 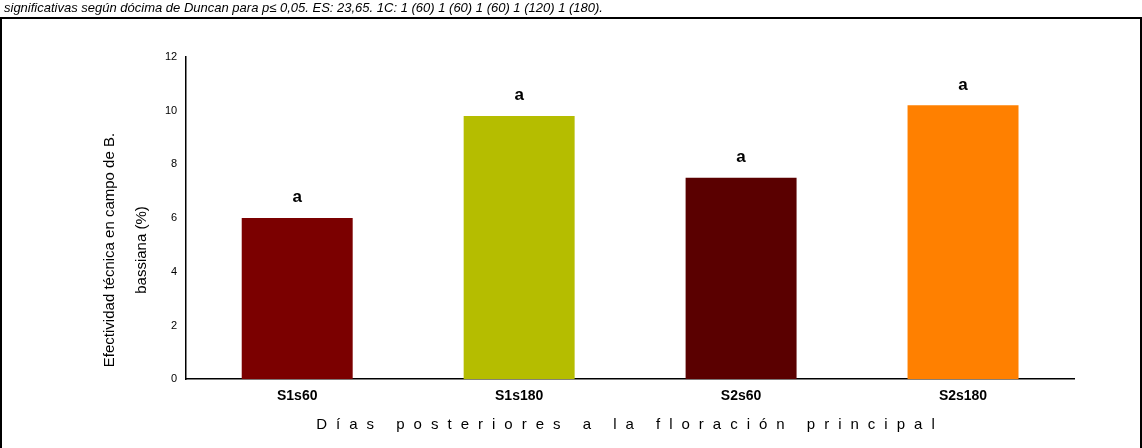 I want to click on y-tick-label: 4, so click(x=174, y=270).